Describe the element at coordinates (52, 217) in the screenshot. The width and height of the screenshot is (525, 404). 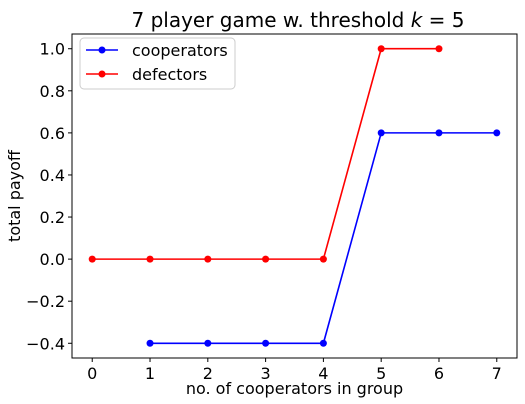
I see `y-tick-label: 0.2` at that location.